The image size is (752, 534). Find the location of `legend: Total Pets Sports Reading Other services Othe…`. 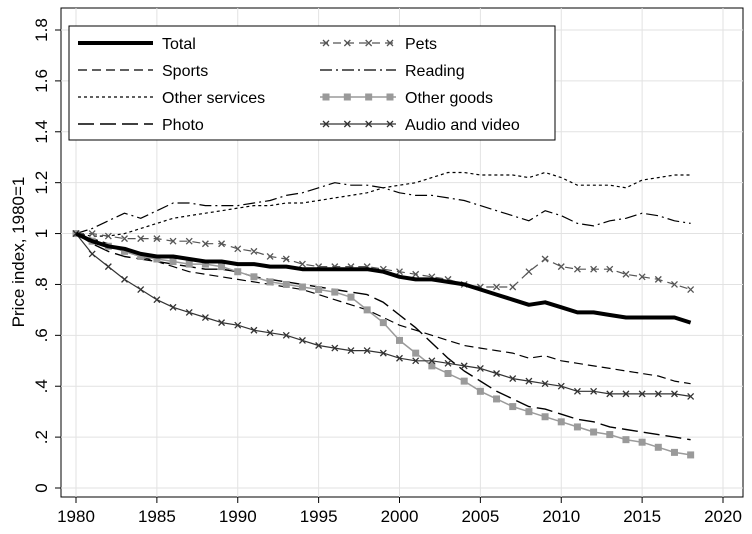

legend: Total Pets Sports Reading Other services Othe… is located at coordinates (312, 83).